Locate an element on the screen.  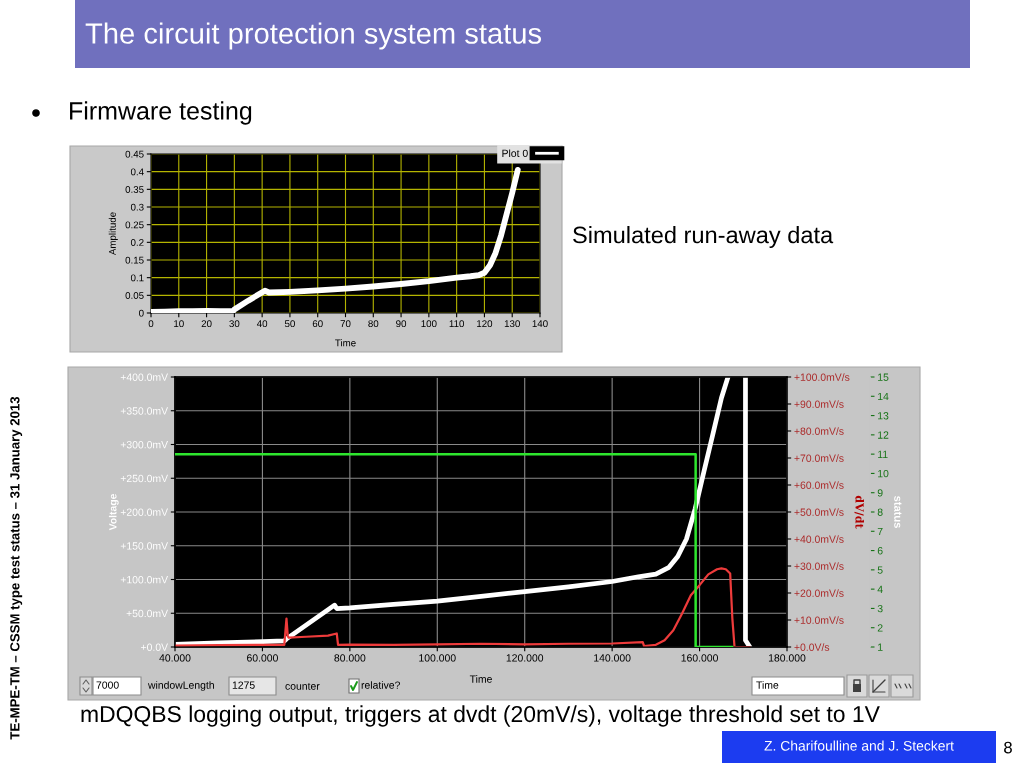
y3-tick-label: 9 is located at coordinates (880, 493).